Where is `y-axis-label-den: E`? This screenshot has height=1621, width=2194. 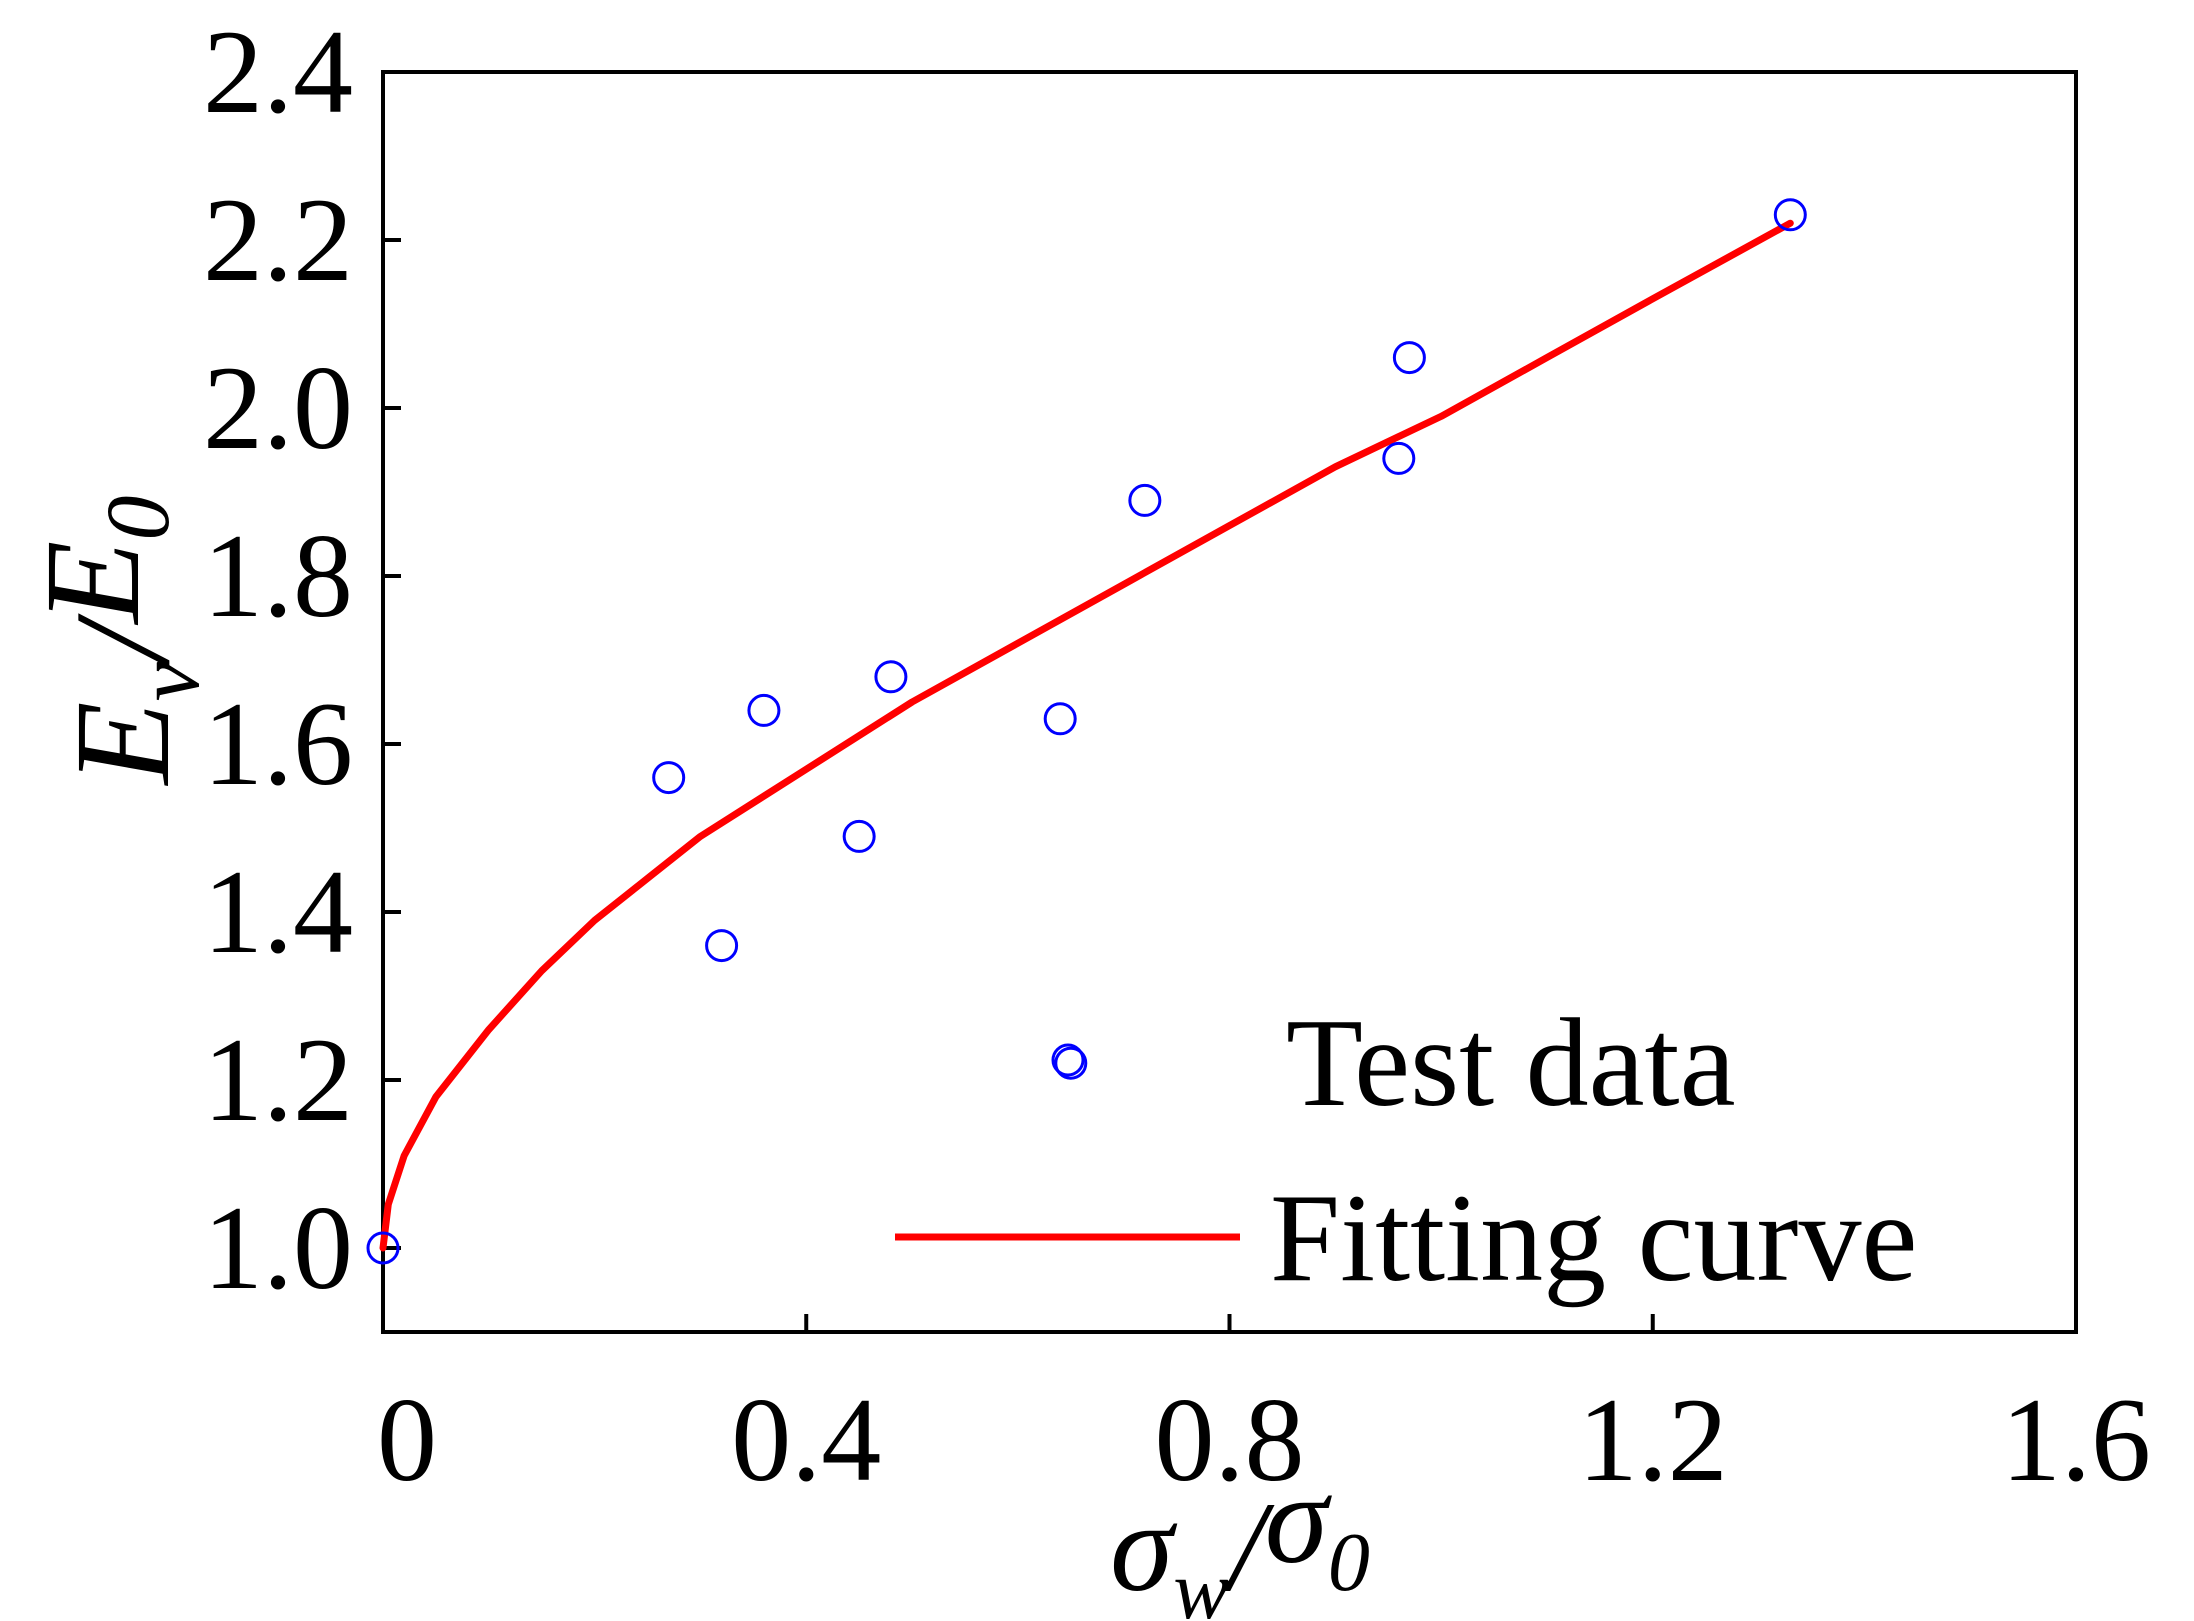 y-axis-label-den: E is located at coordinates (93, 583).